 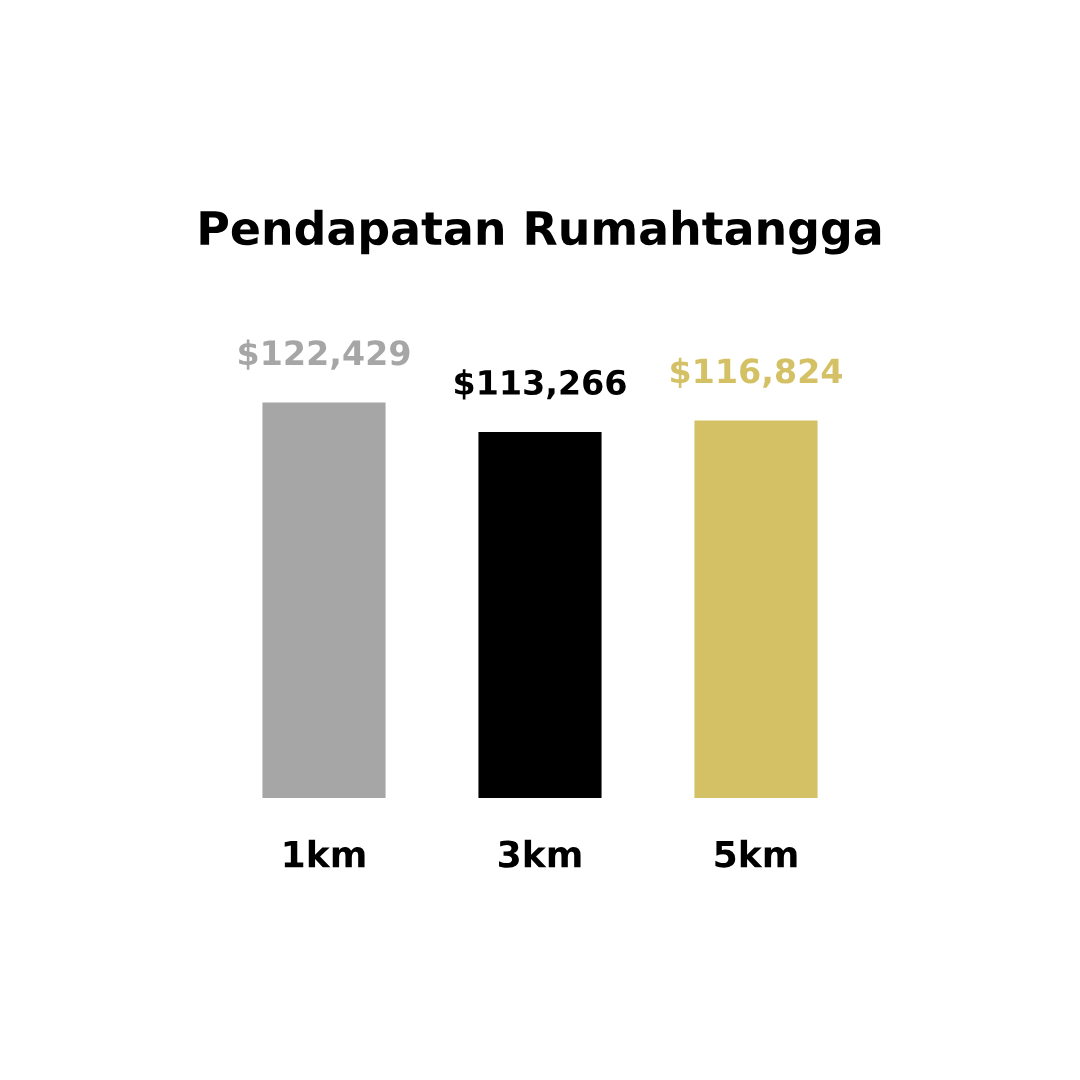 I want to click on chart-title: Pendapatan Rumahtangga, so click(x=540, y=232).